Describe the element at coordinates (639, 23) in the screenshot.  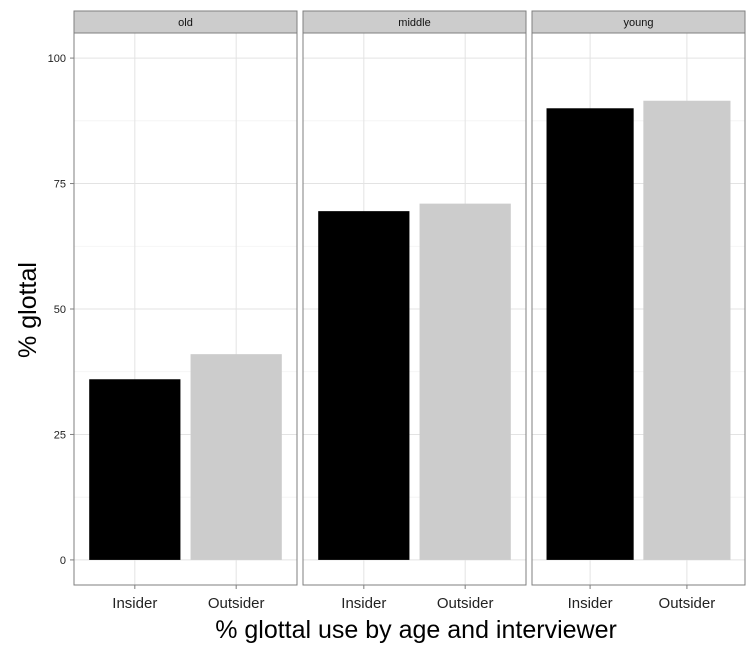
I see `facet-strip-label: young` at that location.